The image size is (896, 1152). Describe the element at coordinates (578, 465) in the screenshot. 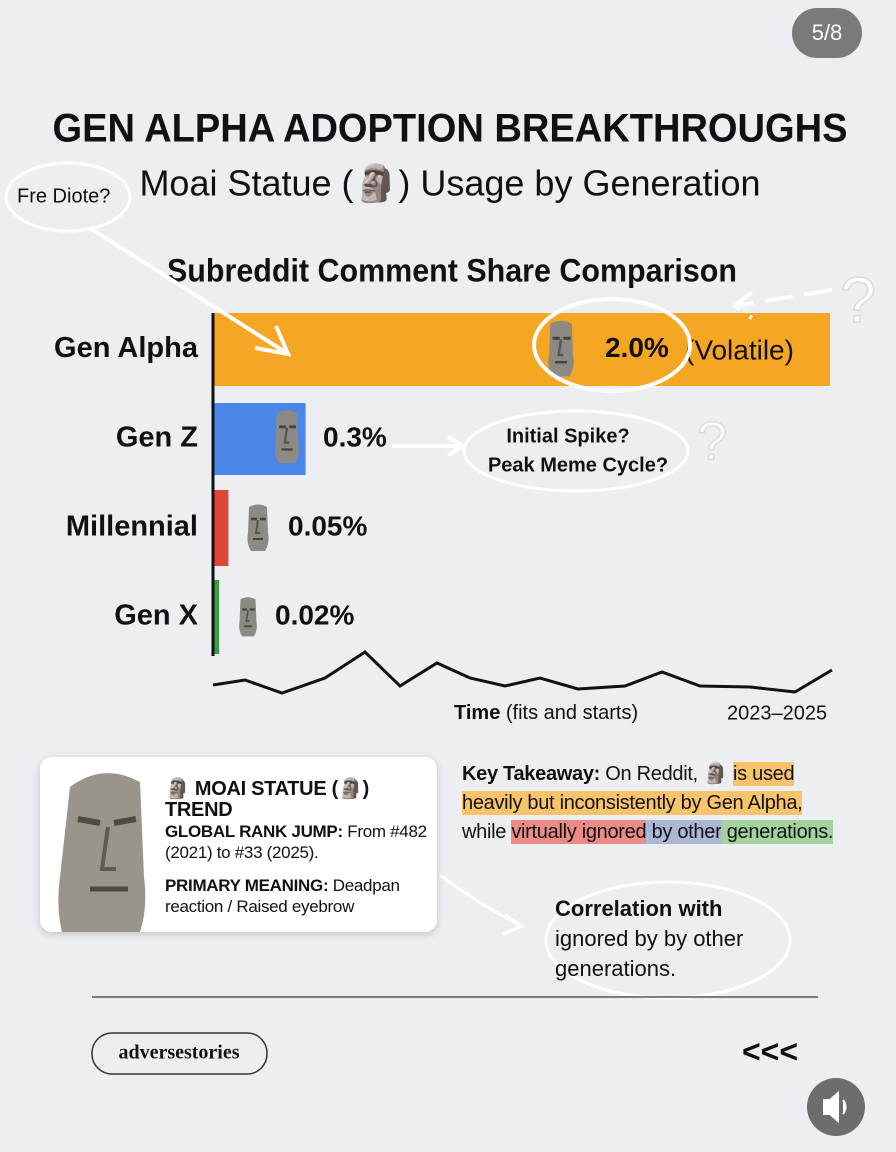

I see `annotation: Peak Meme Cycle?` at that location.